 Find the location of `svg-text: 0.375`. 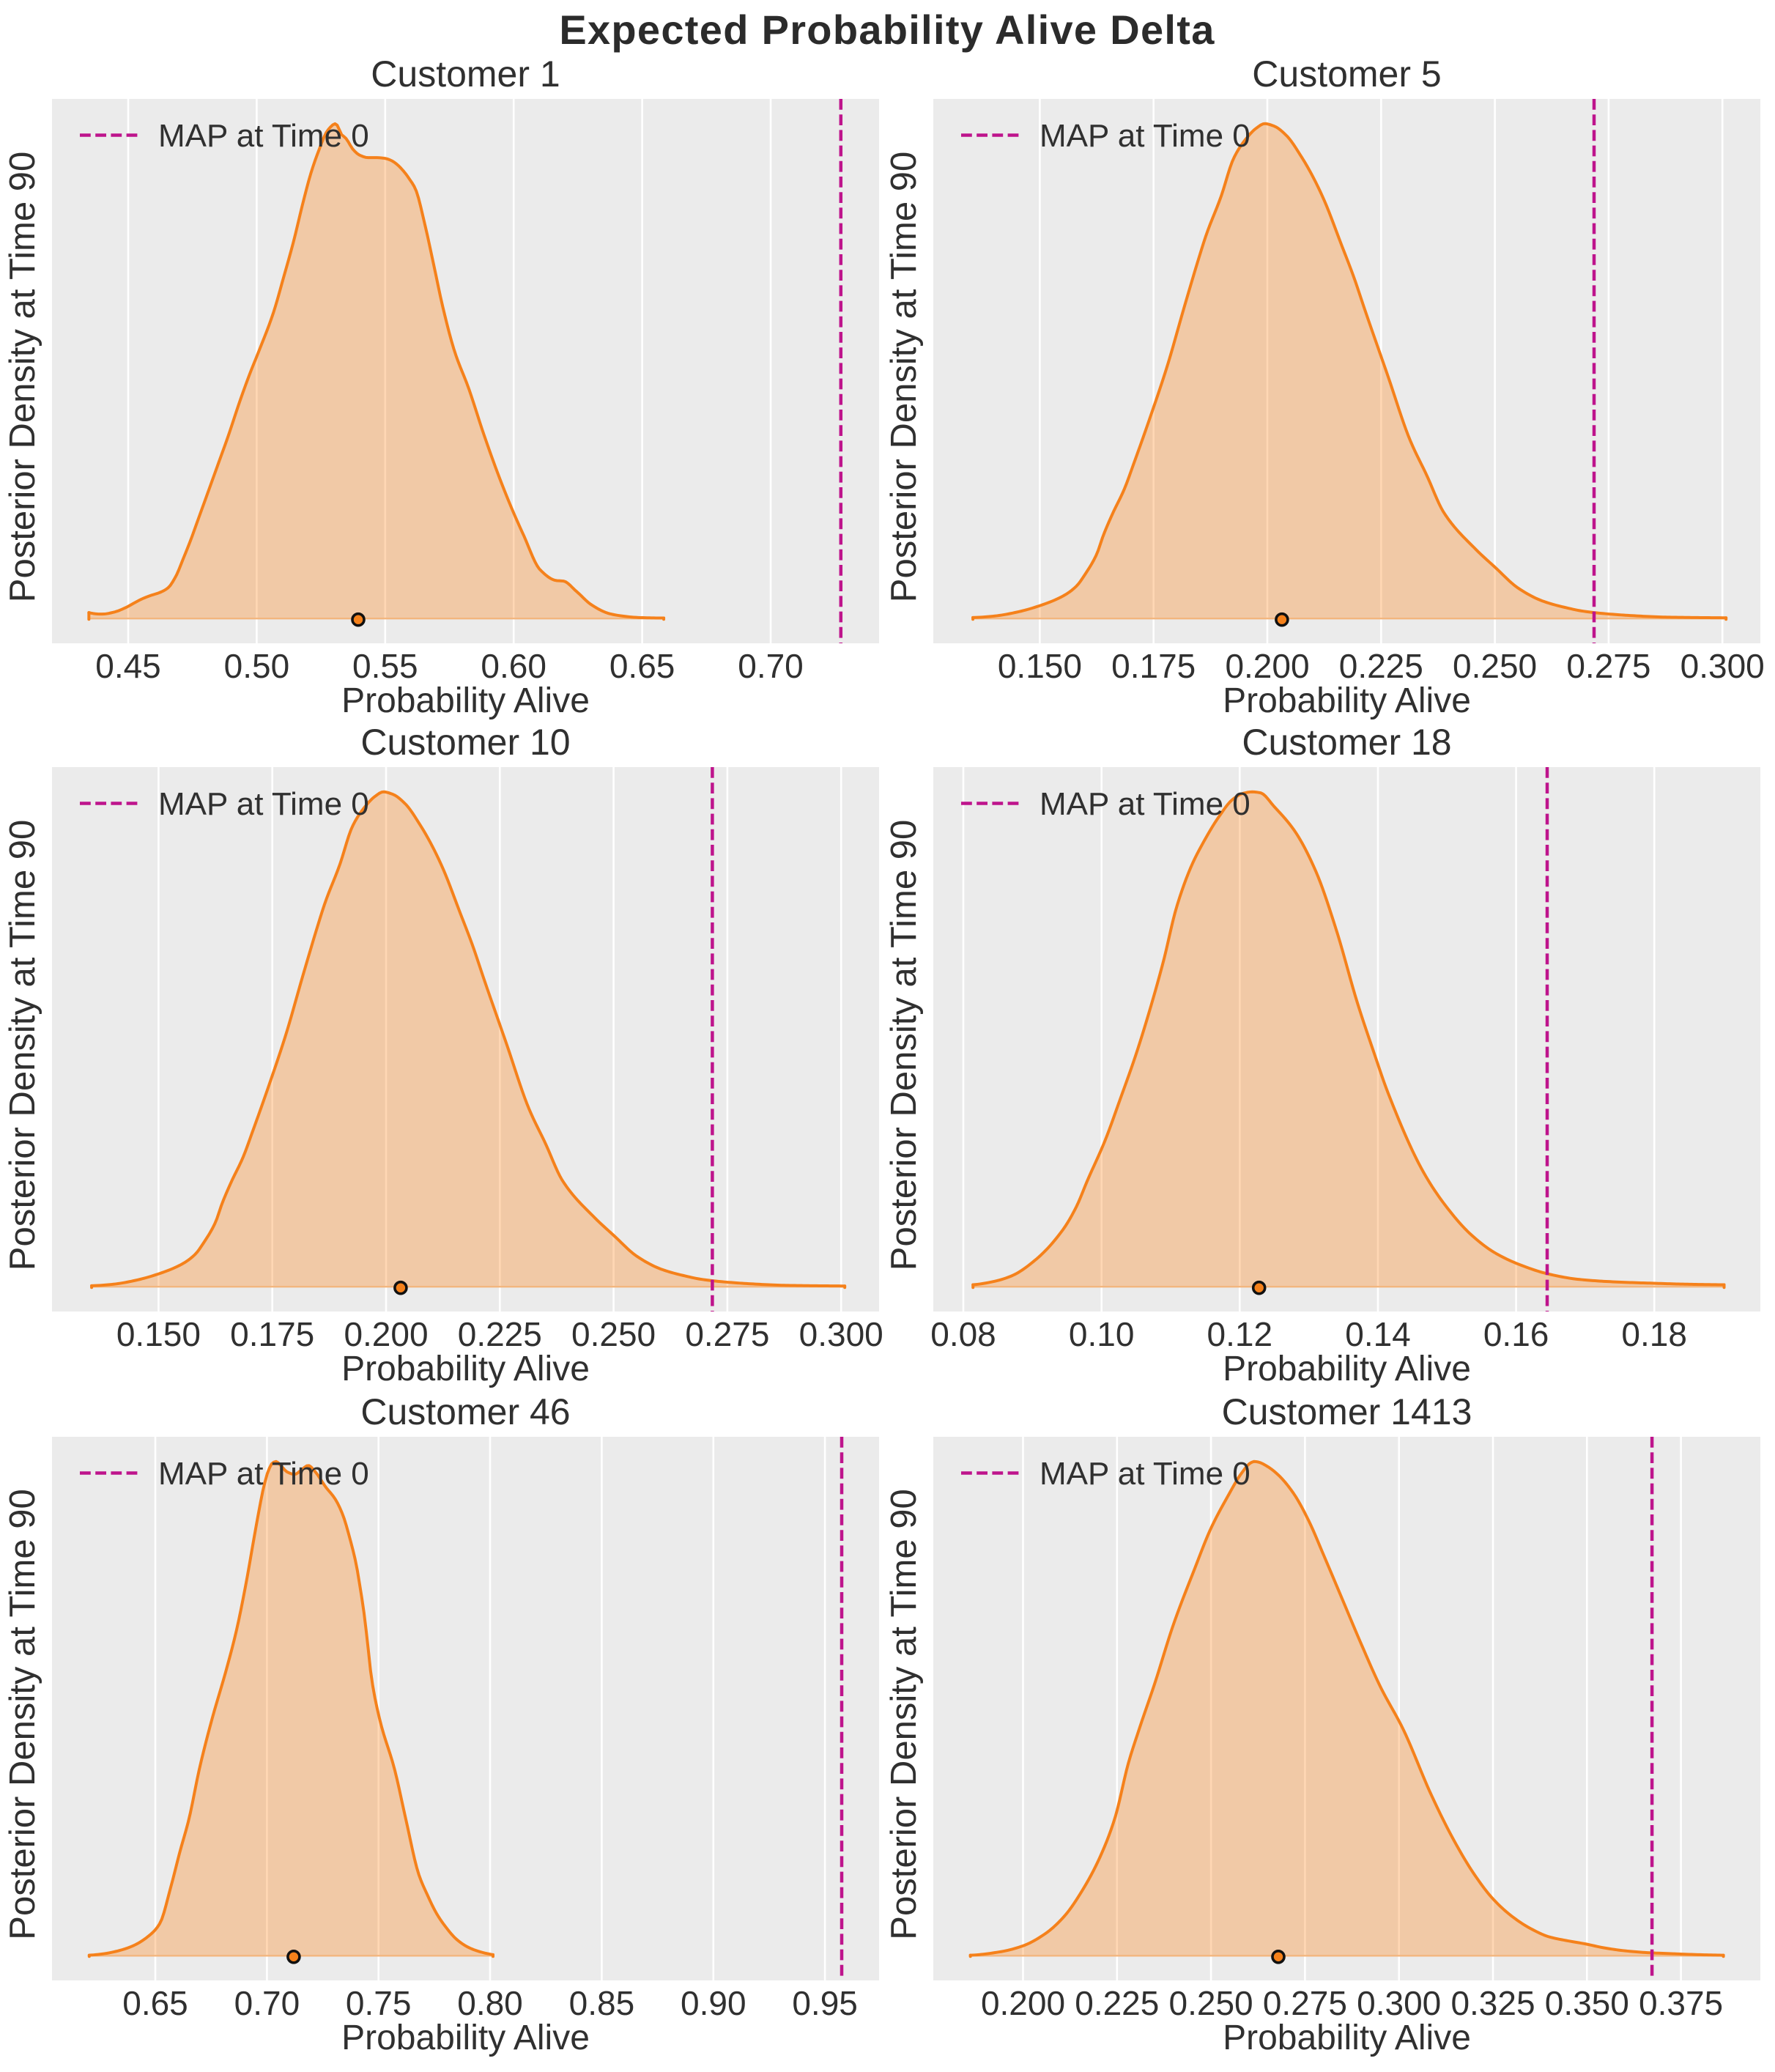

svg-text: 0.375 is located at coordinates (1681, 2003).